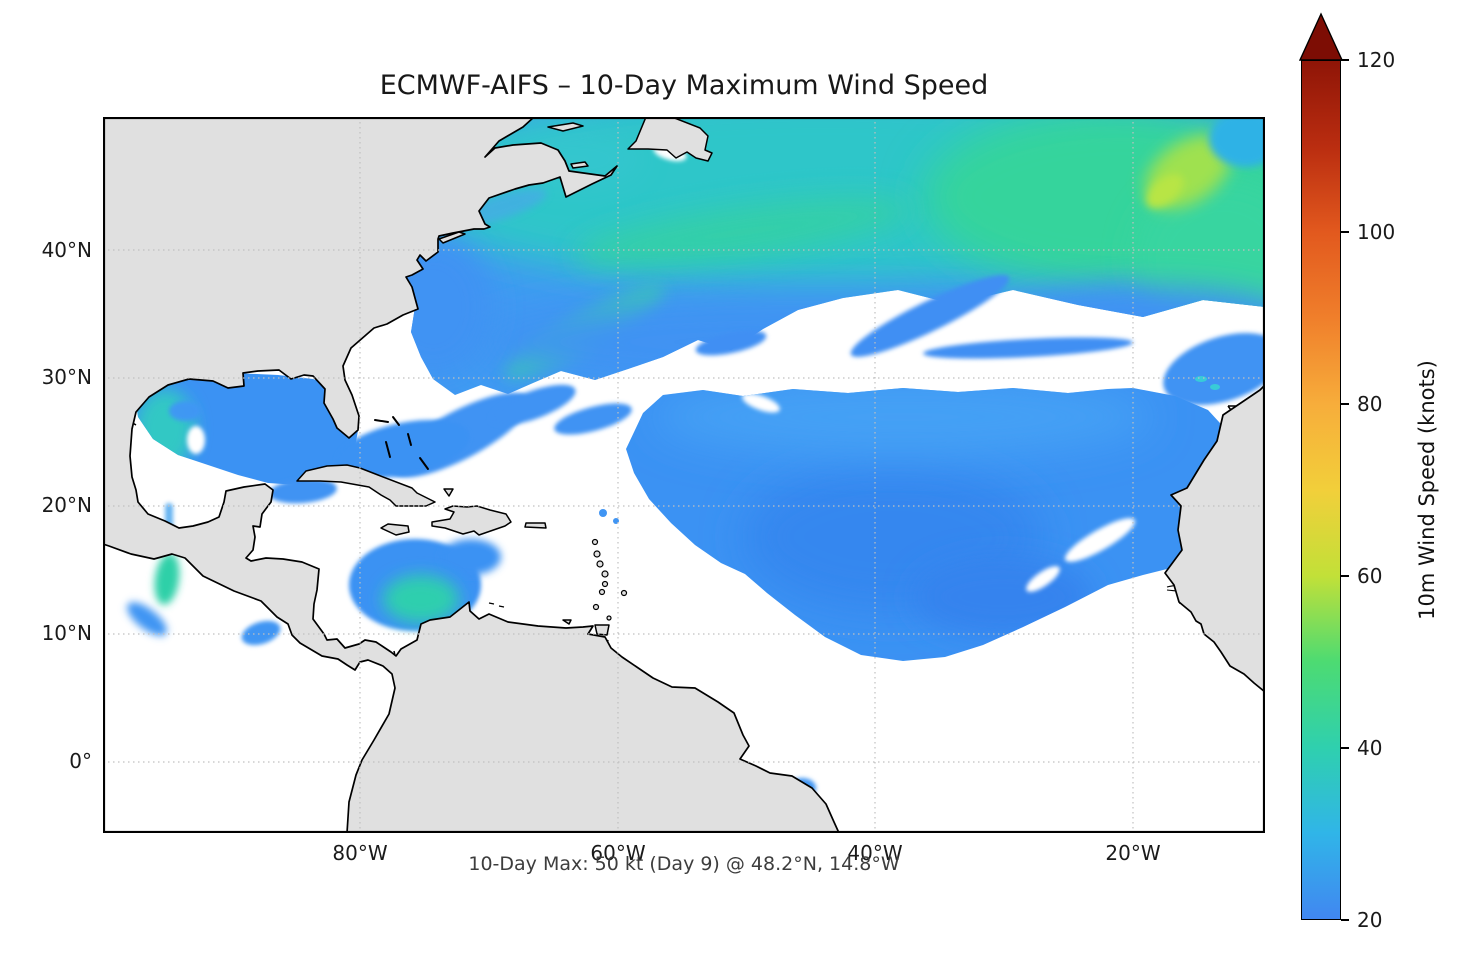  Describe the element at coordinates (565, 127) in the screenshot. I see `anticosti-island` at that location.